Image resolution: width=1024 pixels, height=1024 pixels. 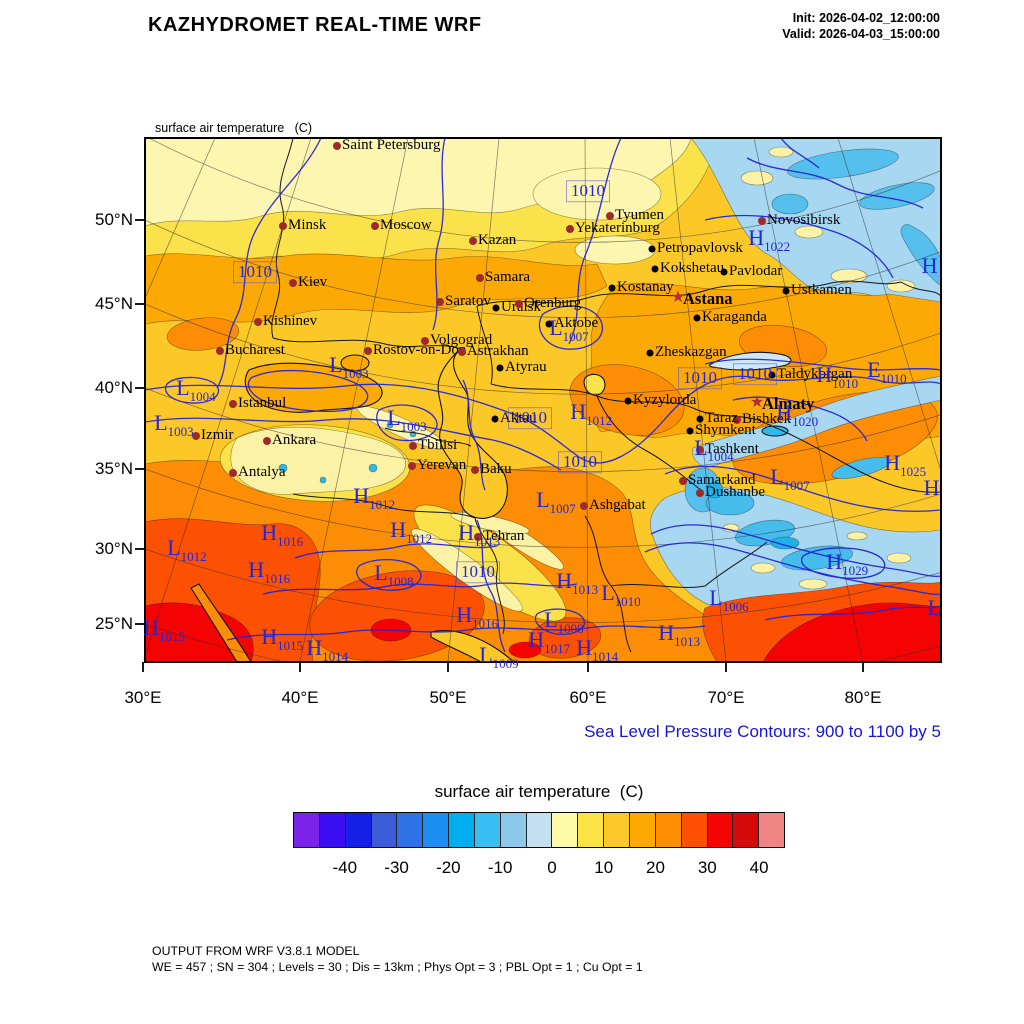 What do you see at coordinates (557, 648) in the screenshot?
I see `pressure-value: 1017` at bounding box center [557, 648].